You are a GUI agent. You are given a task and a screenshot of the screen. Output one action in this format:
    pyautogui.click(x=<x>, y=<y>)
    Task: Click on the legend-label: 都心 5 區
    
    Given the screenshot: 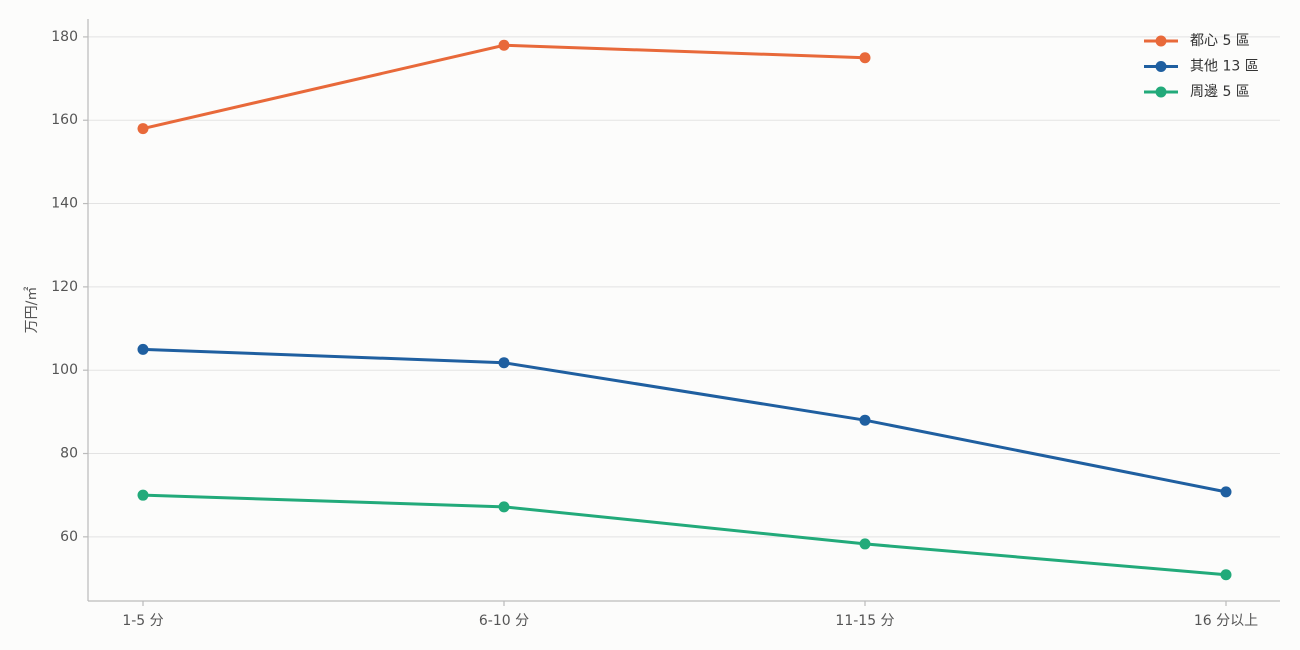 What is the action you would take?
    pyautogui.click(x=1220, y=41)
    